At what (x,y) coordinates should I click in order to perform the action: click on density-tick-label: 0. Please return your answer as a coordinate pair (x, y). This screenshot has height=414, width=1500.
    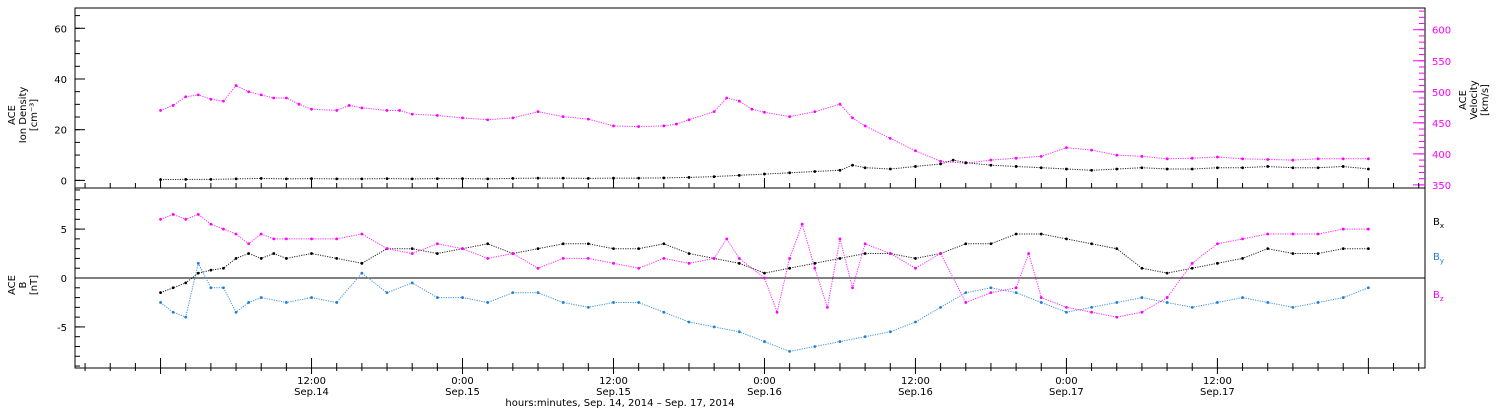
    Looking at the image, I should click on (64, 181).